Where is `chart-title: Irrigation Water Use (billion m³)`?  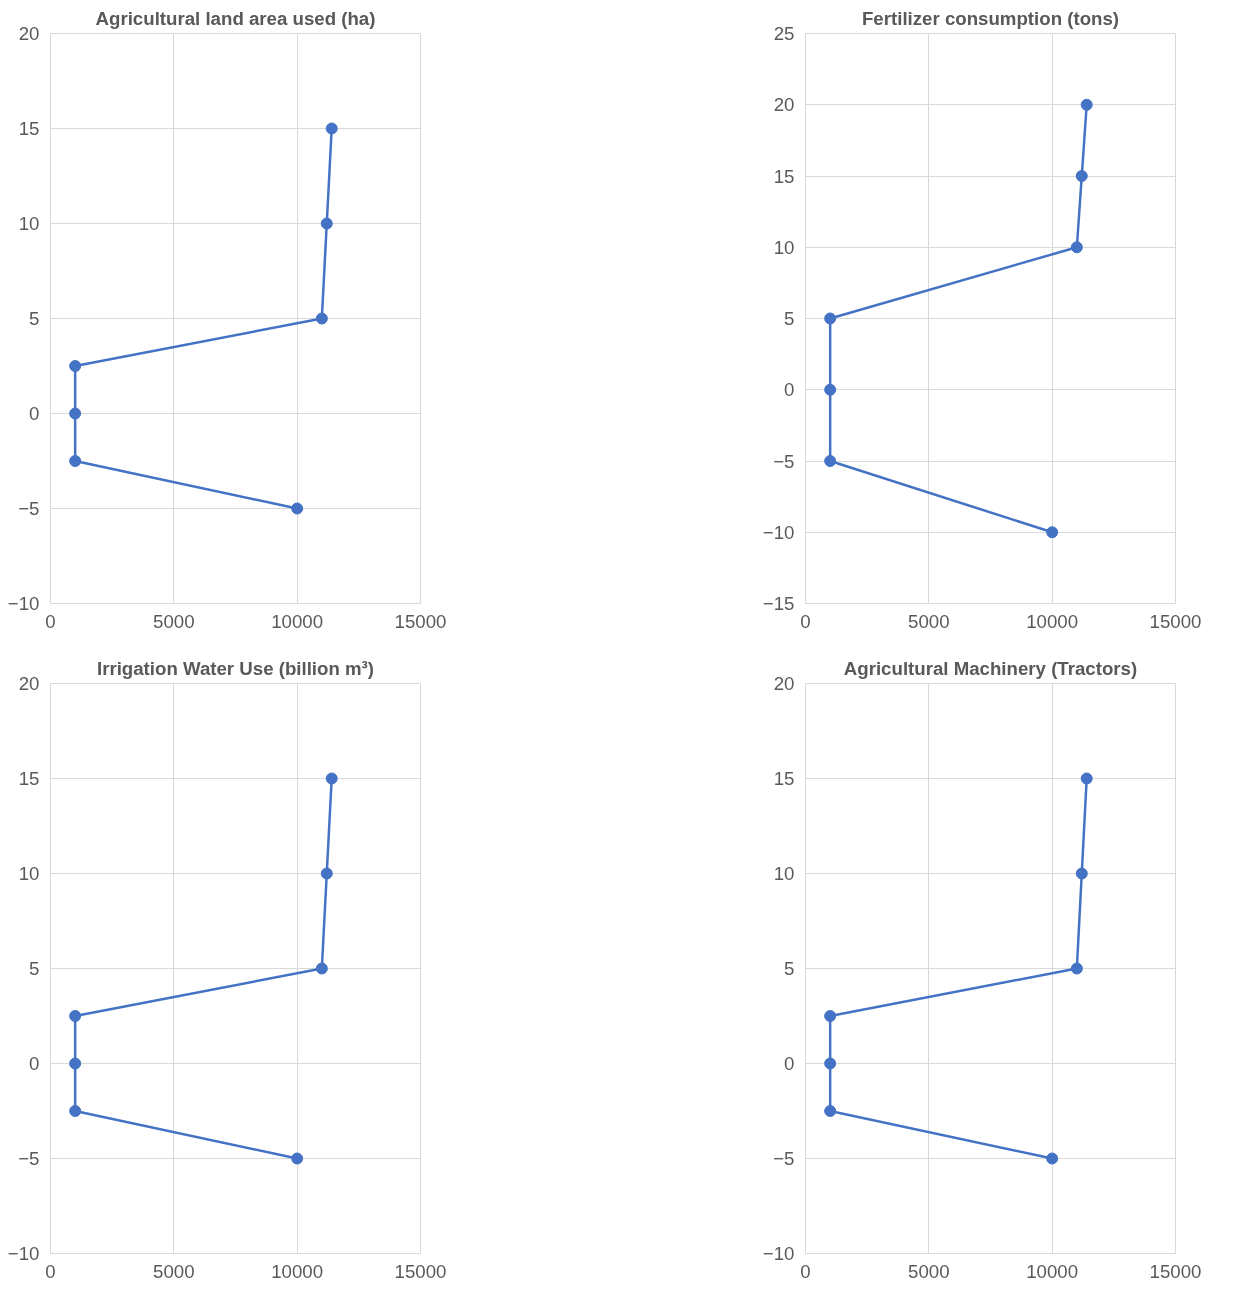 chart-title: Irrigation Water Use (billion m³) is located at coordinates (235, 668).